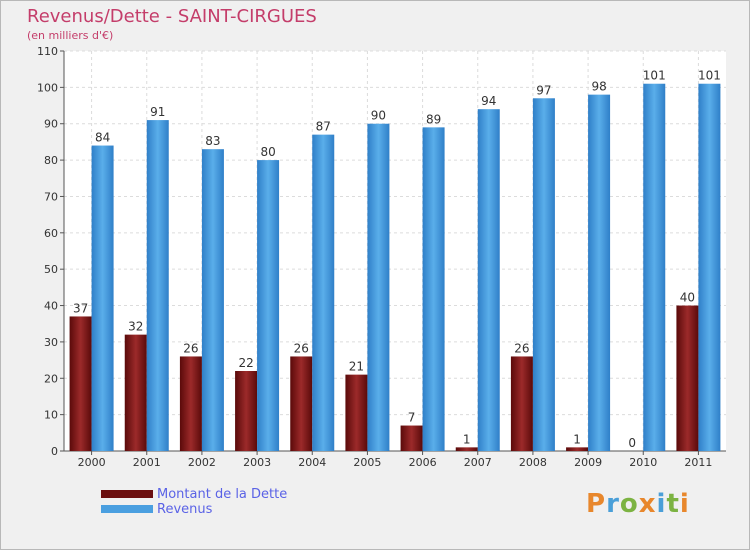 This screenshot has height=550, width=750. I want to click on y-tick-label: 70, so click(51, 196).